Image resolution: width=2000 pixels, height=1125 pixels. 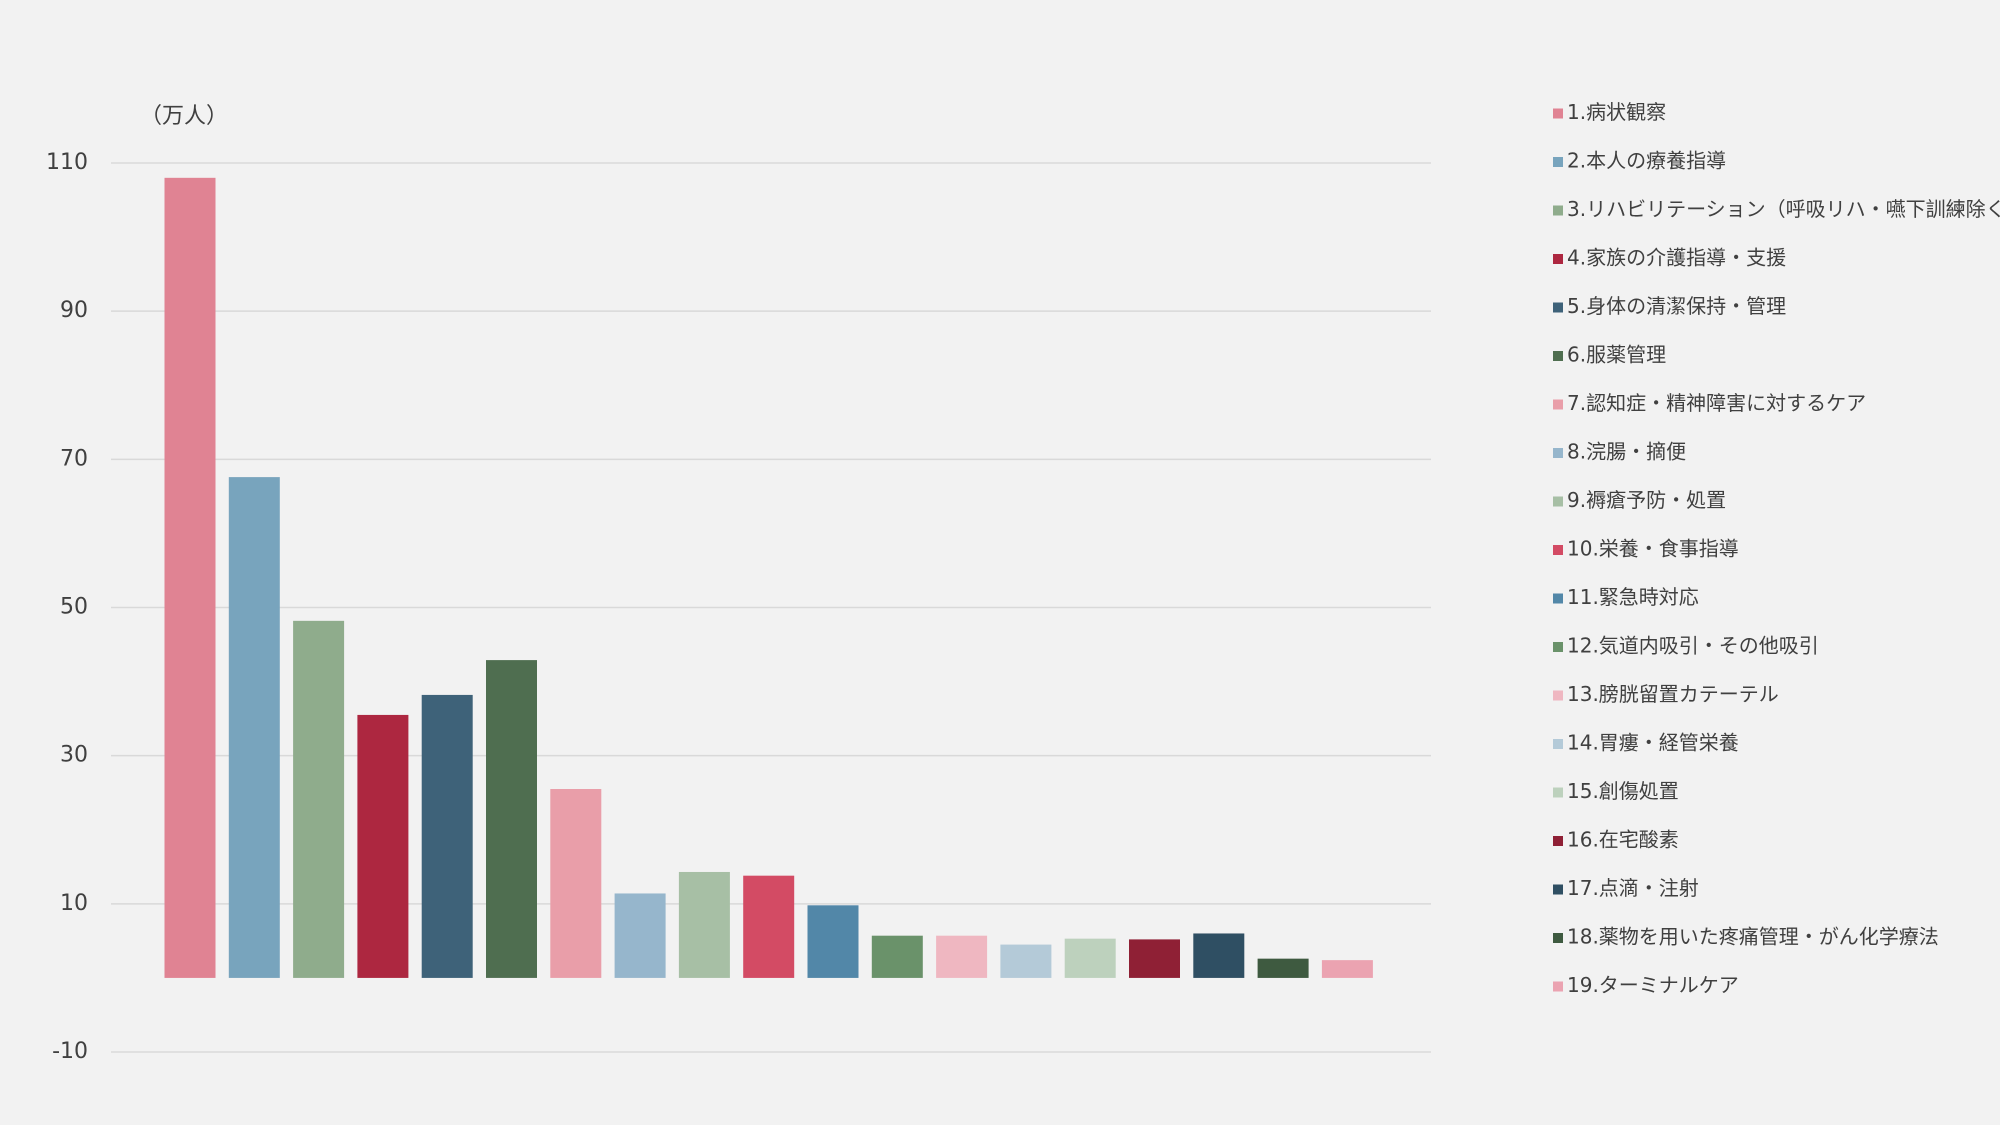 I want to click on legend-label: 1.病状観察, so click(x=1616, y=112).